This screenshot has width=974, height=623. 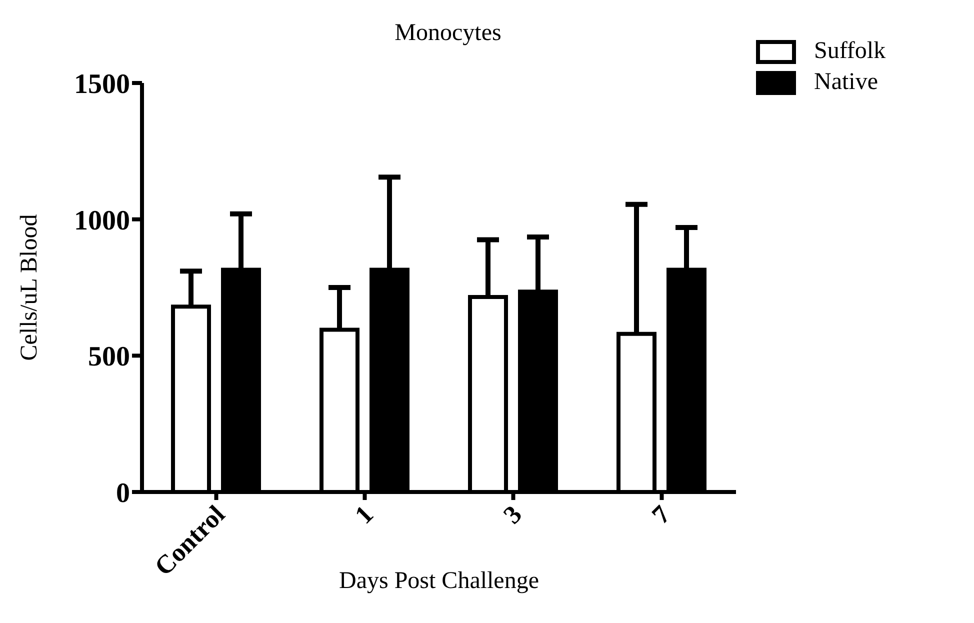 What do you see at coordinates (102, 84) in the screenshot?
I see `y-tick-label: 1500` at bounding box center [102, 84].